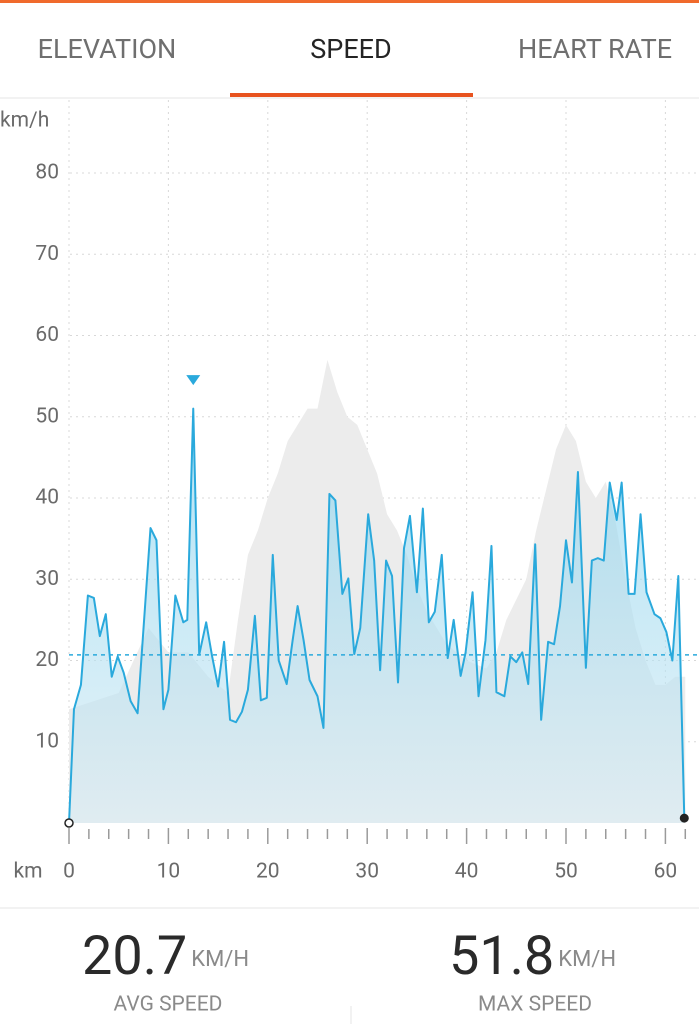 The image size is (699, 1024). Describe the element at coordinates (367, 872) in the screenshot. I see `x-tick-label: 30` at that location.